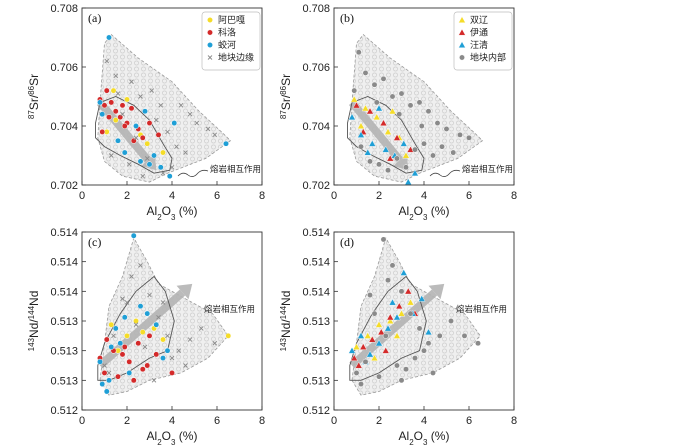 This screenshot has width=700, height=448. I want to click on legend-label: 地块内部, so click(488, 58).